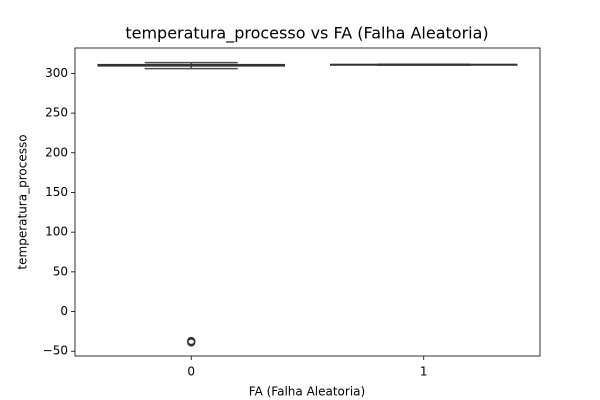 The height and width of the screenshot is (400, 600). I want to click on y-tick-label: 200, so click(56, 152).